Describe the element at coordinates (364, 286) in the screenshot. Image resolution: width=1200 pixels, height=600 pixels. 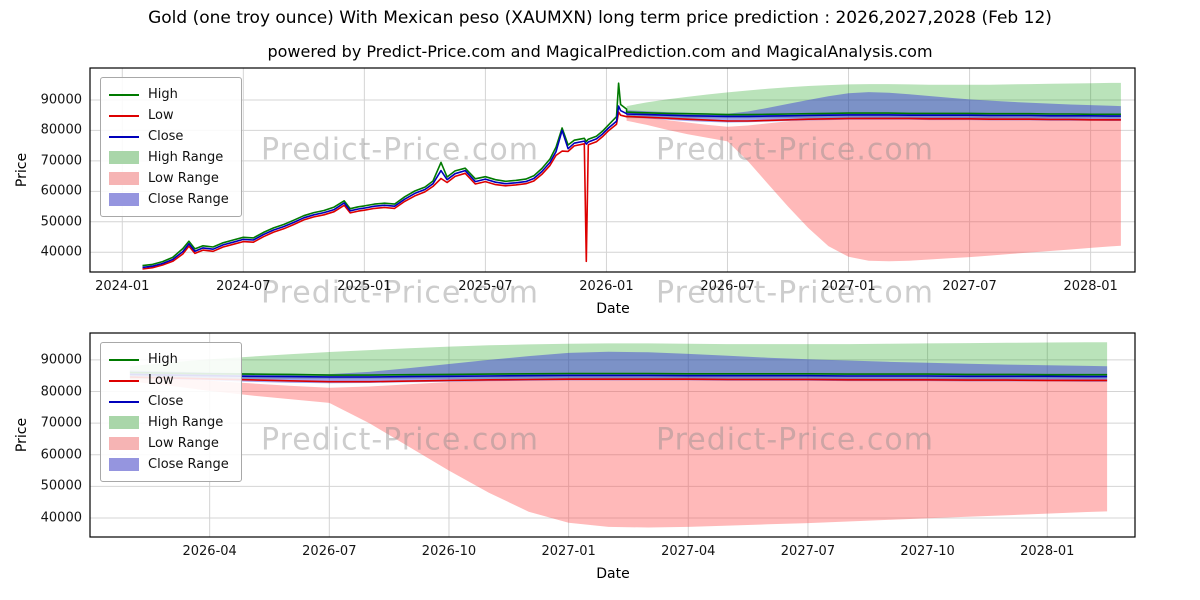
I see `x-tick-label: 2025-01` at that location.